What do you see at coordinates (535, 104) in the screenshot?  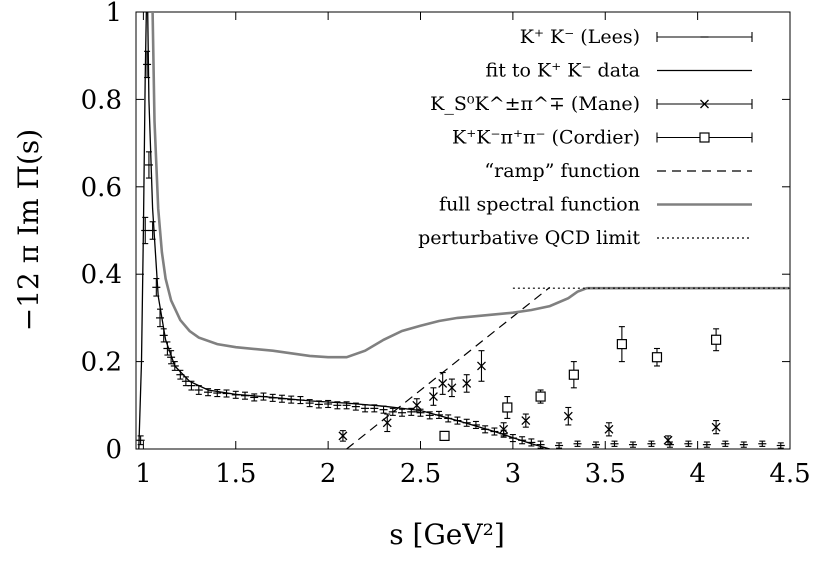 I see `legend-label: K_S⁰K^±π^∓ (Mane)` at bounding box center [535, 104].